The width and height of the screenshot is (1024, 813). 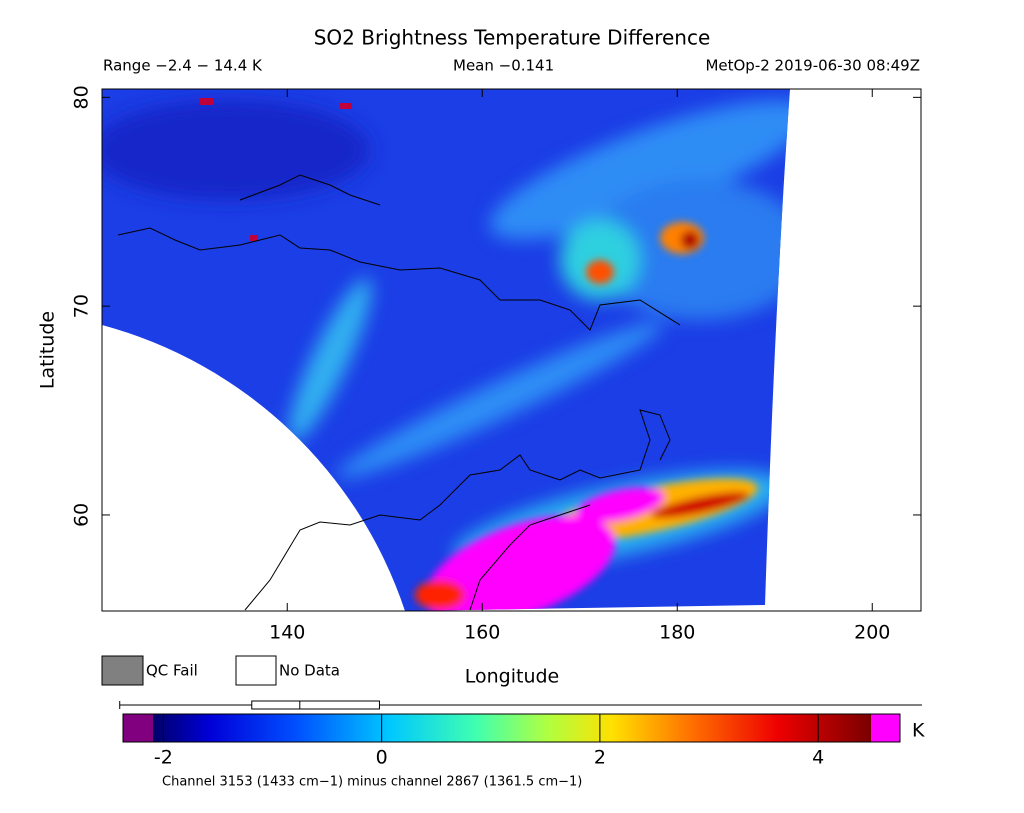 What do you see at coordinates (503, 66) in the screenshot?
I see `mean: Mean −0.141` at bounding box center [503, 66].